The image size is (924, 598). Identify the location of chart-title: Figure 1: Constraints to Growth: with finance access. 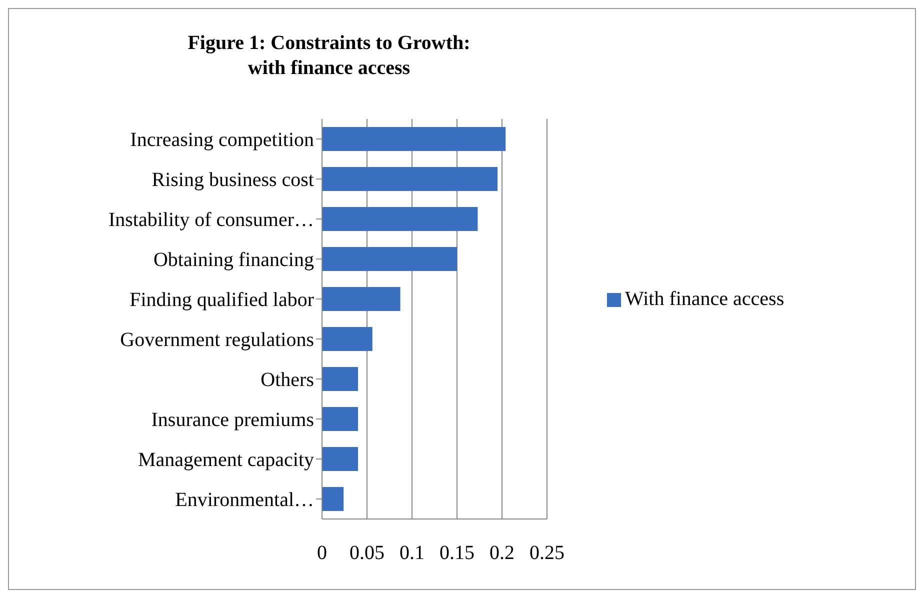
(329, 56).